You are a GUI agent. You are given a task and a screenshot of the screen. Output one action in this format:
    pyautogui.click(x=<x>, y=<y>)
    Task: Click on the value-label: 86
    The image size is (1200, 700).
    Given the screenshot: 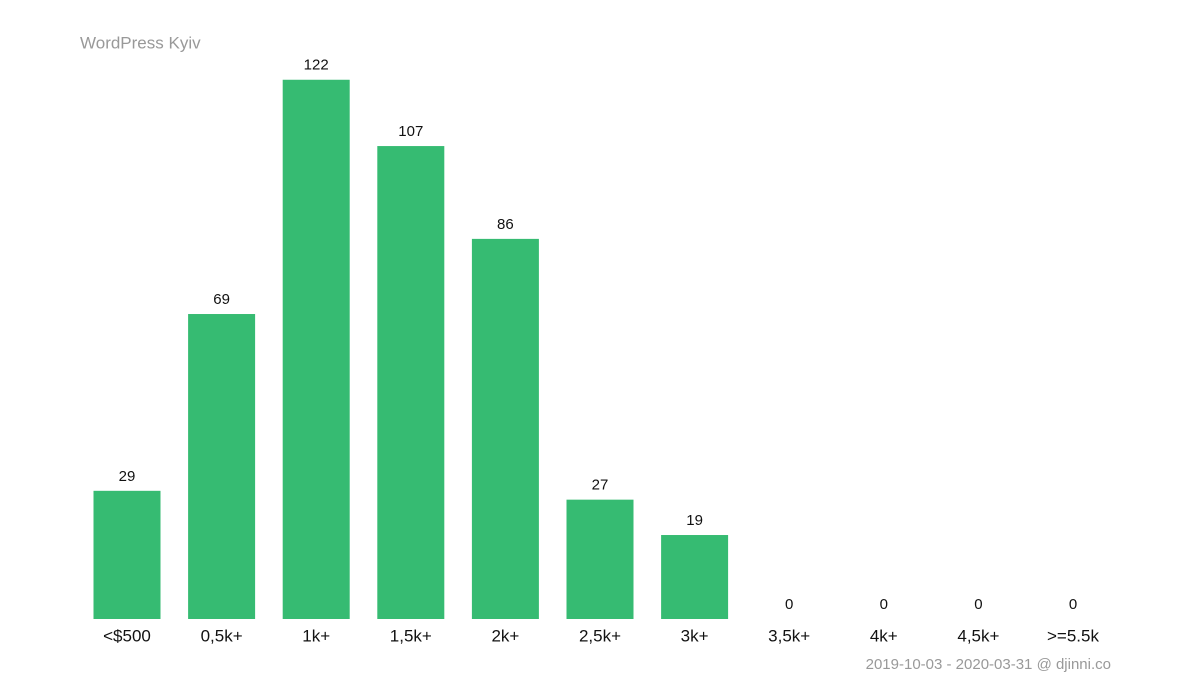 What is the action you would take?
    pyautogui.click(x=505, y=224)
    